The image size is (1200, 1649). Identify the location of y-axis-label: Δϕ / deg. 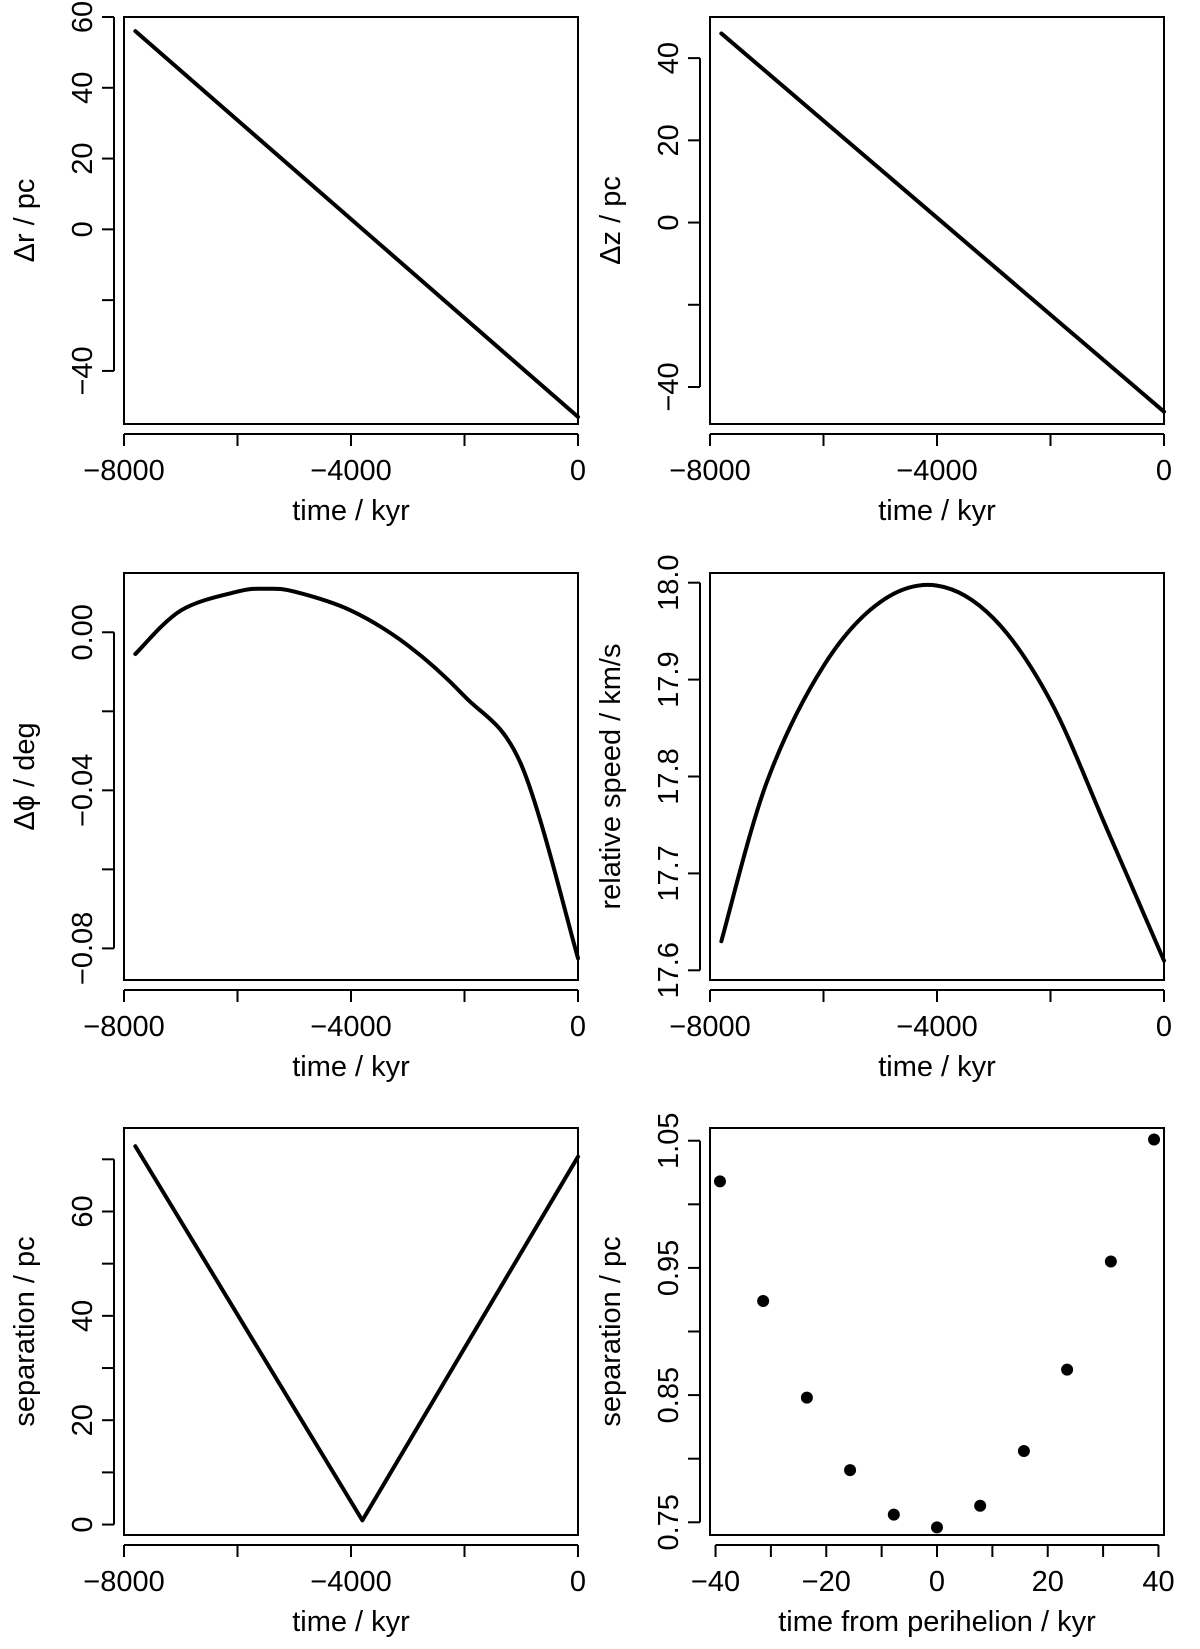
(25, 776).